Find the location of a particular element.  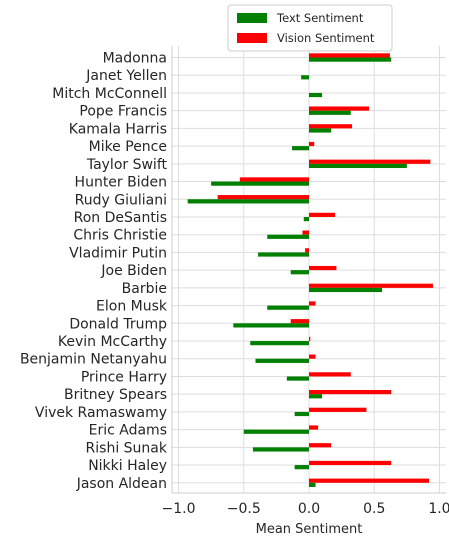

y-tick-label-19: Britney Spears is located at coordinates (115, 395).